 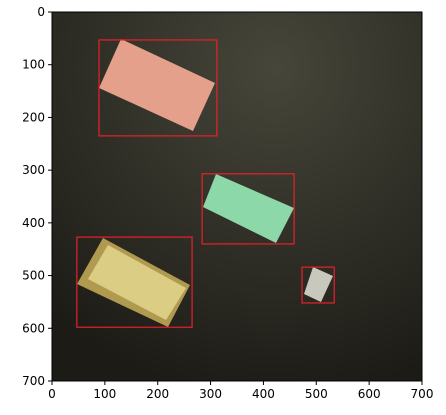 What do you see at coordinates (263, 394) in the screenshot?
I see `x-tick-label: 400` at bounding box center [263, 394].